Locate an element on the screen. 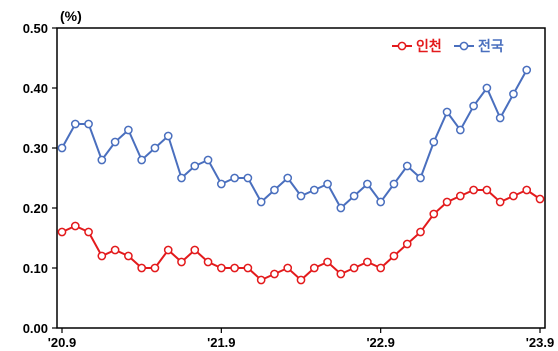  y-tick-label: 0.40 is located at coordinates (35, 88).